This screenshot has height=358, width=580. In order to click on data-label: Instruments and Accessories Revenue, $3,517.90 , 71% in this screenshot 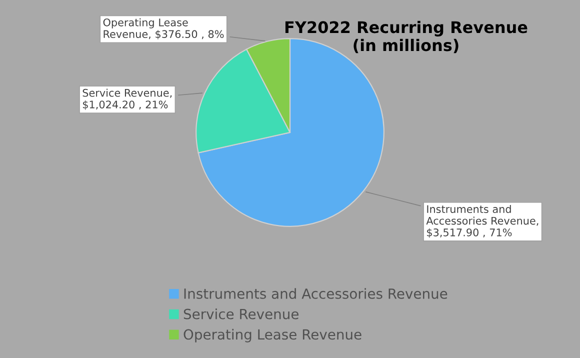, I will do `click(482, 221)`.